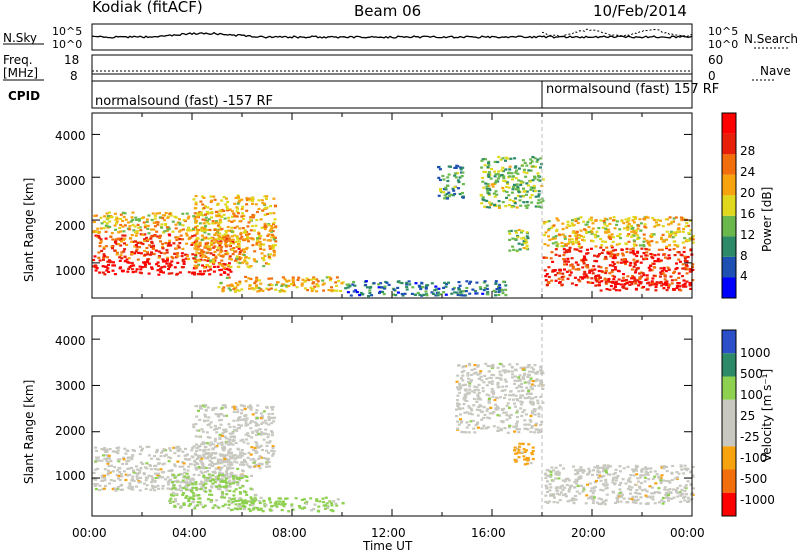 The width and height of the screenshot is (800, 554). Describe the element at coordinates (617, 33) in the screenshot. I see `noise-search-line` at that location.